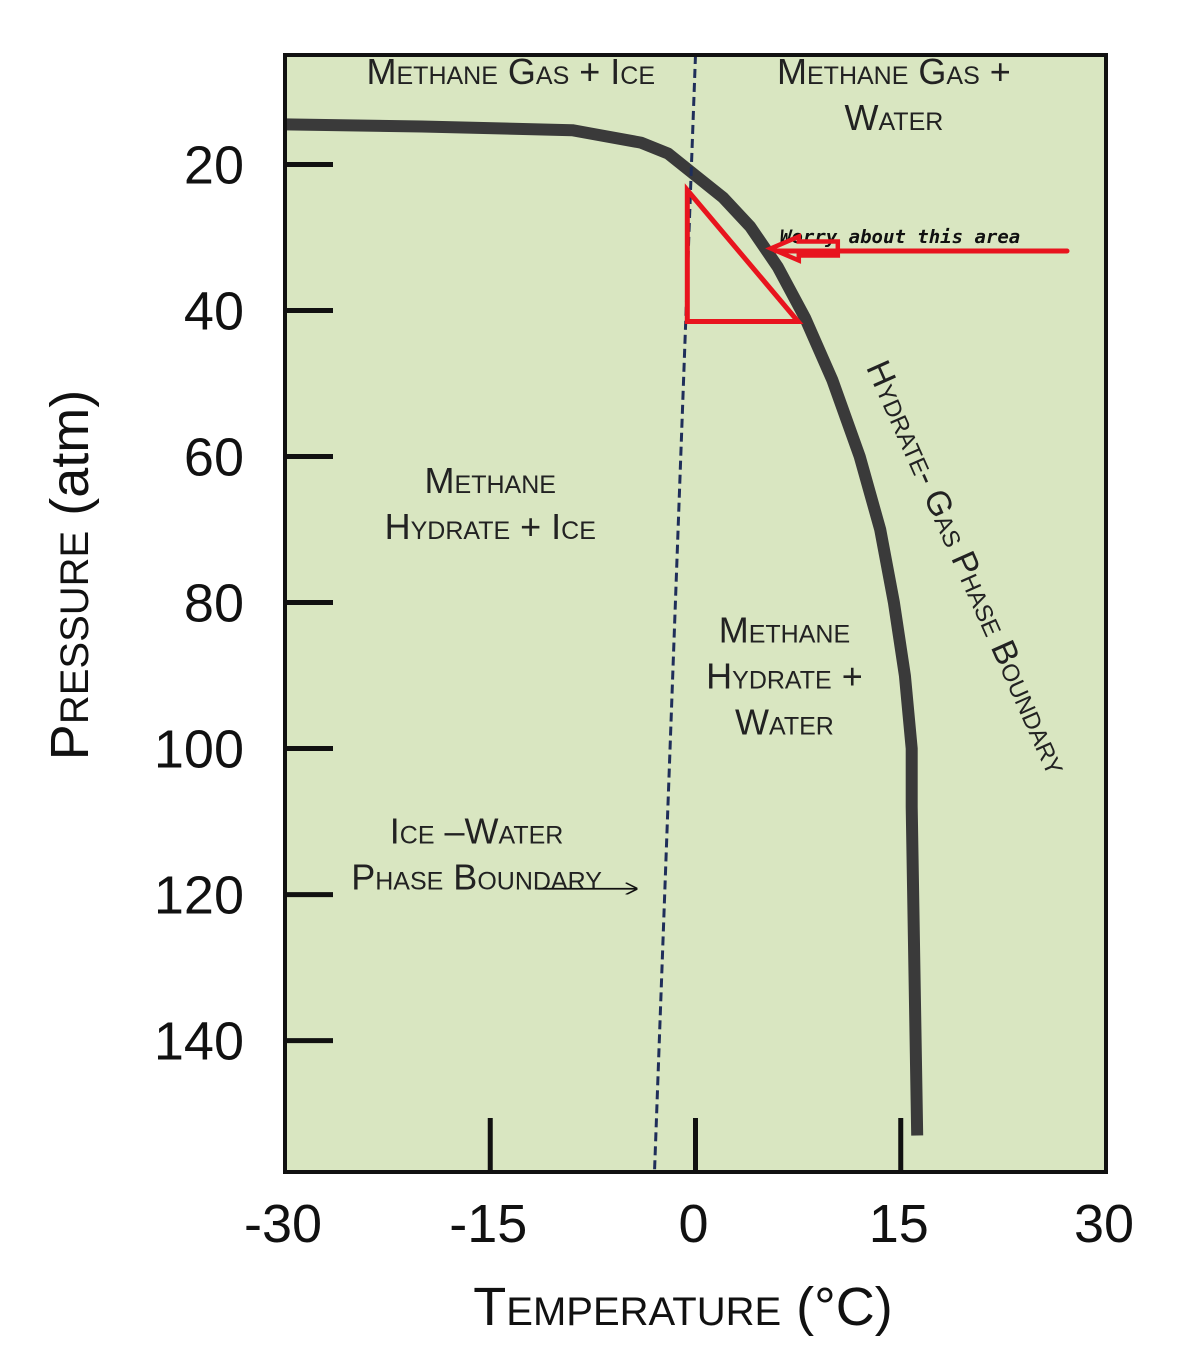 This screenshot has height=1358, width=1200. What do you see at coordinates (199, 750) in the screenshot?
I see `y-tick-label-100: 100` at bounding box center [199, 750].